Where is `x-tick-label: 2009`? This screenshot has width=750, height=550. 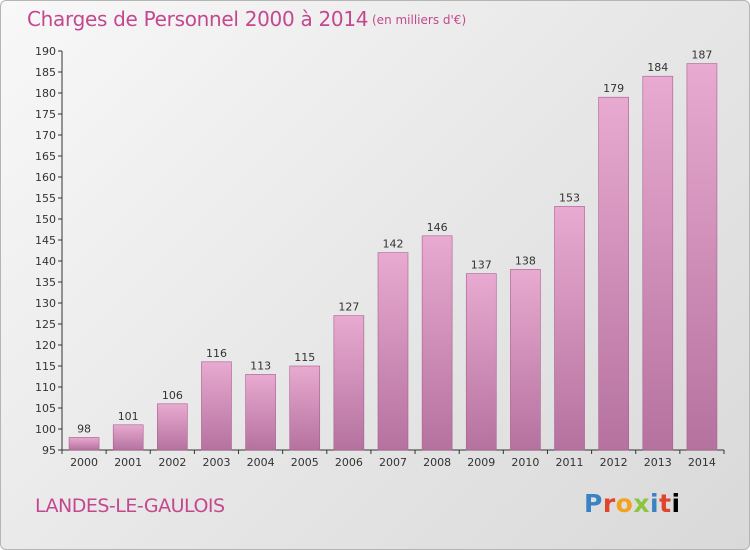 x-tick-label: 2009 is located at coordinates (481, 462).